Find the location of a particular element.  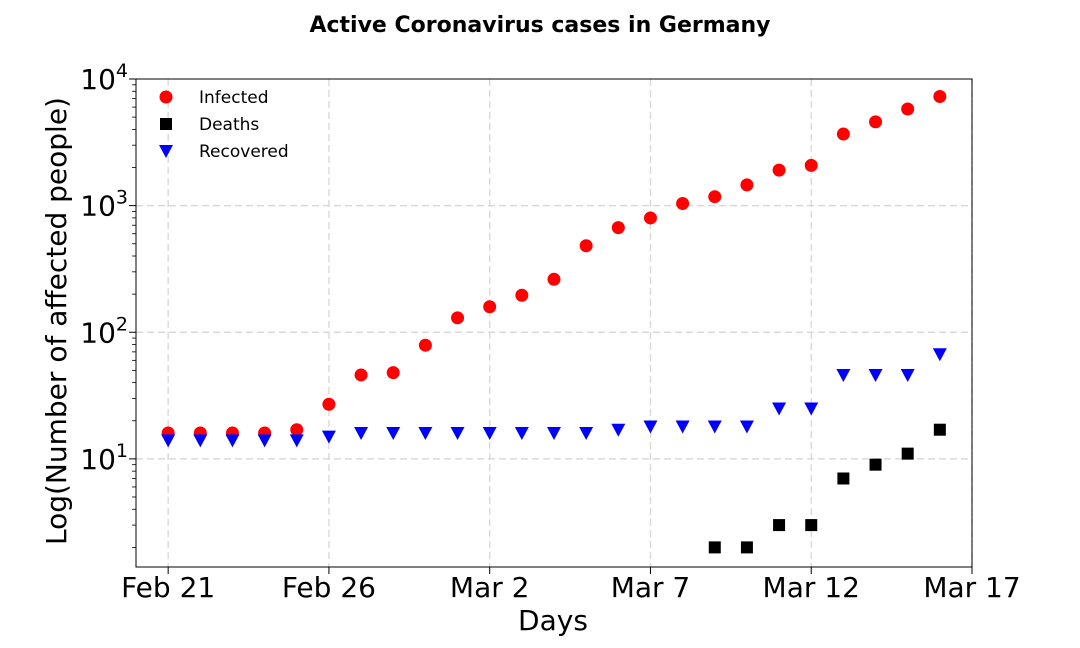

y-tick-label: 102 is located at coordinates (104, 331).